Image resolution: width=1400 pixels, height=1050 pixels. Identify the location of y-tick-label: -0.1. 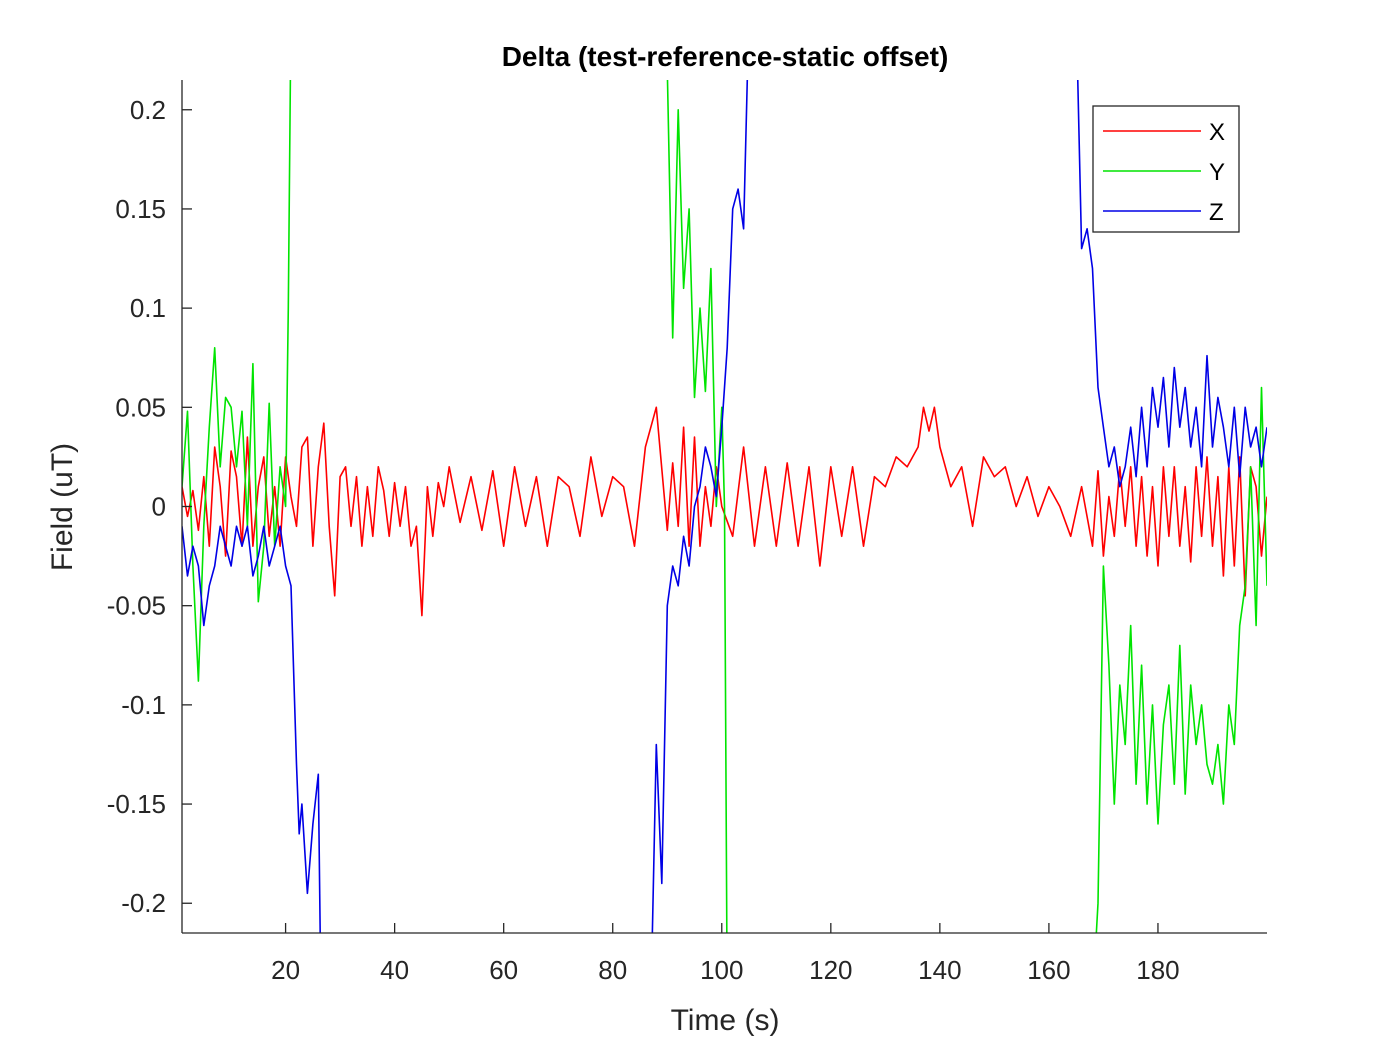
(143, 705).